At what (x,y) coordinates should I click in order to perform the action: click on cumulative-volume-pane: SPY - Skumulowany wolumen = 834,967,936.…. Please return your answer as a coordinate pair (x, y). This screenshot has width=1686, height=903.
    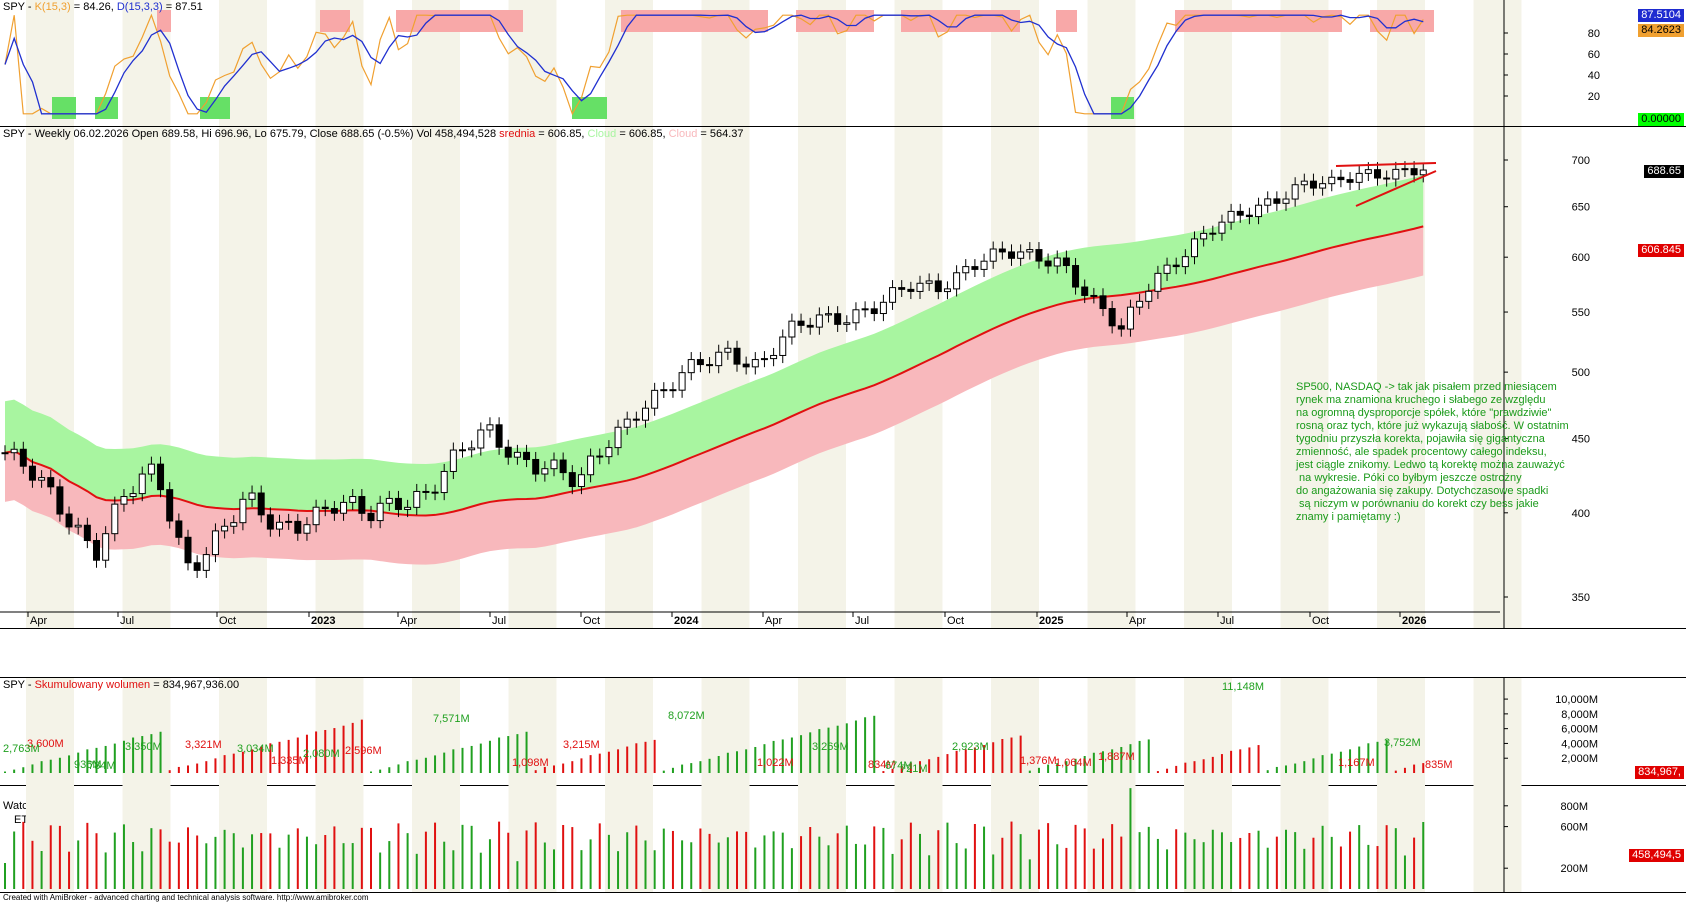
    Looking at the image, I should click on (843, 731).